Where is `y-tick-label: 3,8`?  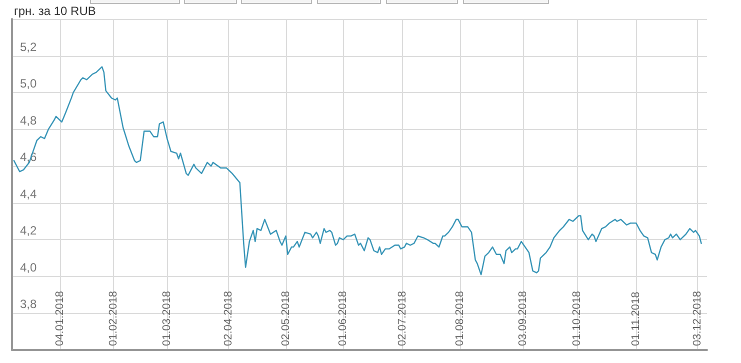 y-tick-label: 3,8 is located at coordinates (29, 304).